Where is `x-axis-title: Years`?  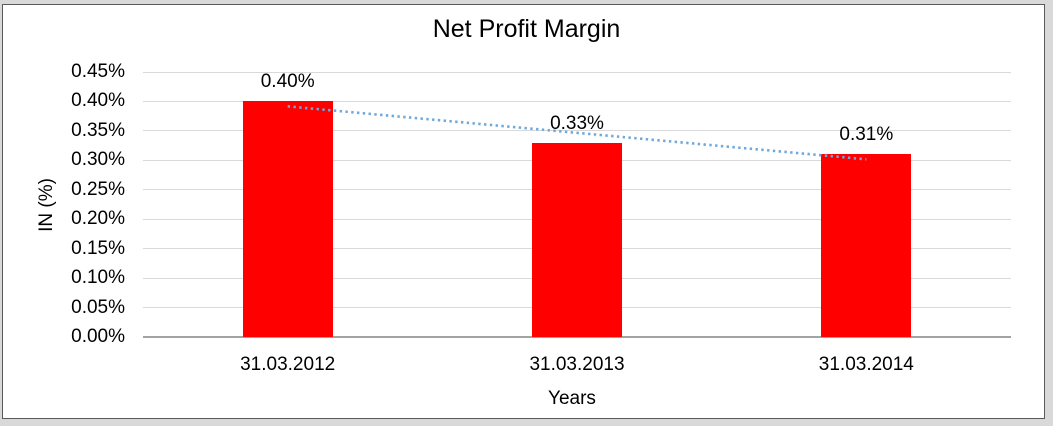
x-axis-title: Years is located at coordinates (572, 398).